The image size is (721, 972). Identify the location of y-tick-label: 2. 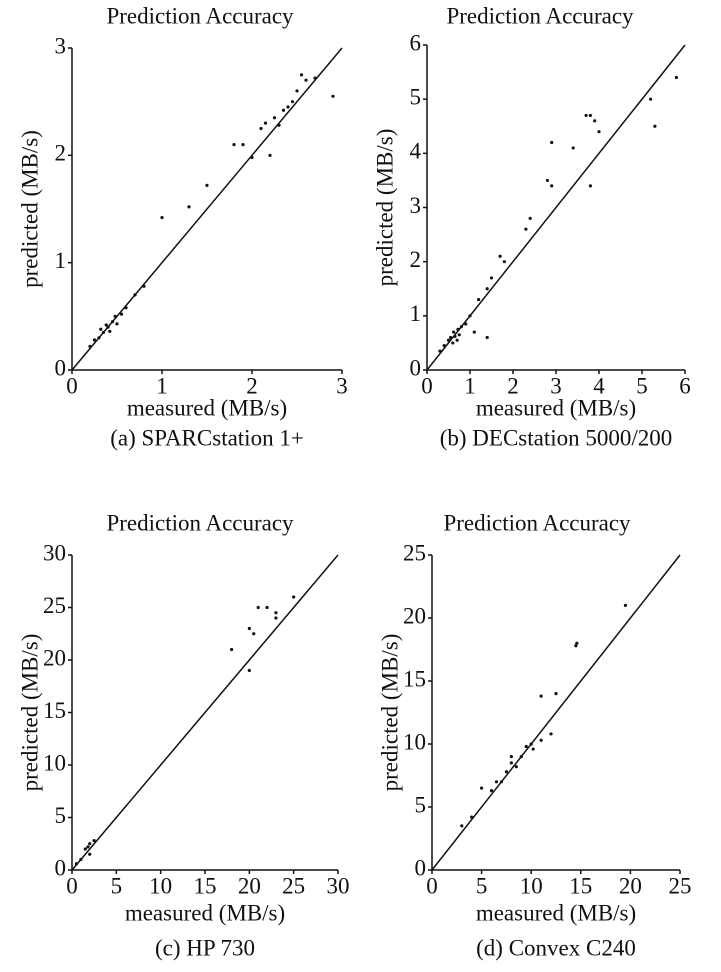
(416, 259).